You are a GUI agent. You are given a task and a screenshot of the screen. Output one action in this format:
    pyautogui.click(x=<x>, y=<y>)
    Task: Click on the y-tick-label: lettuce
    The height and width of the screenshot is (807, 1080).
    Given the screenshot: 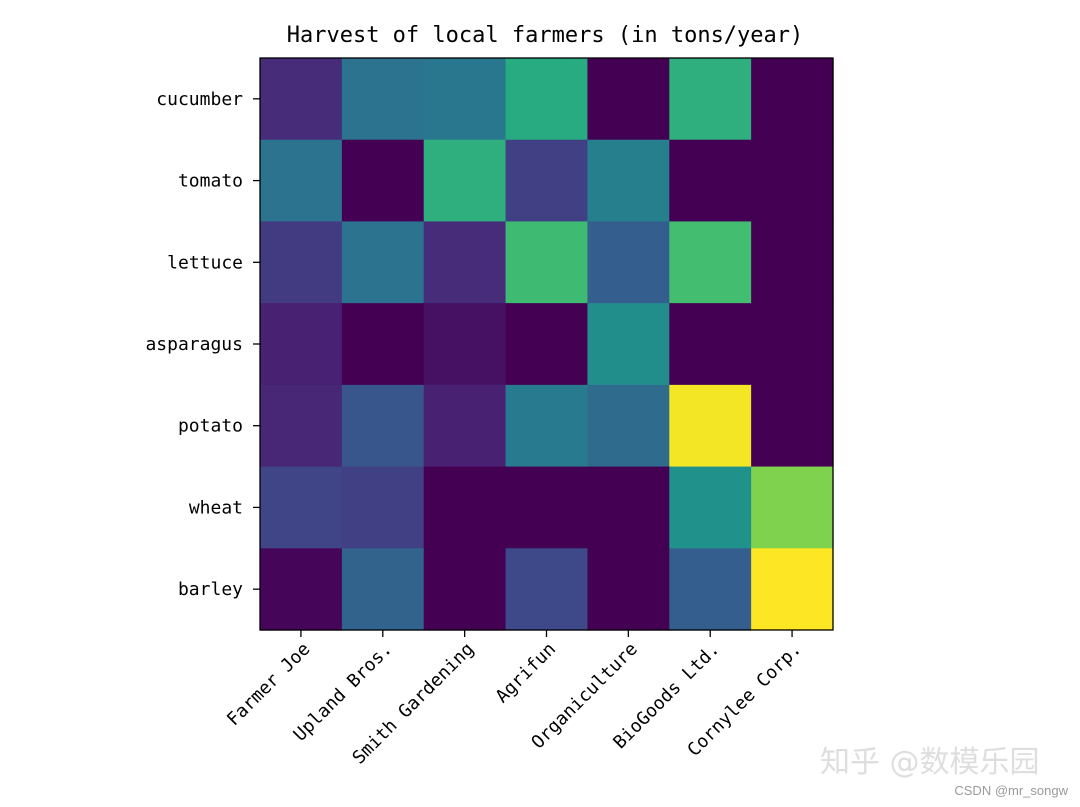 What is the action you would take?
    pyautogui.click(x=205, y=262)
    